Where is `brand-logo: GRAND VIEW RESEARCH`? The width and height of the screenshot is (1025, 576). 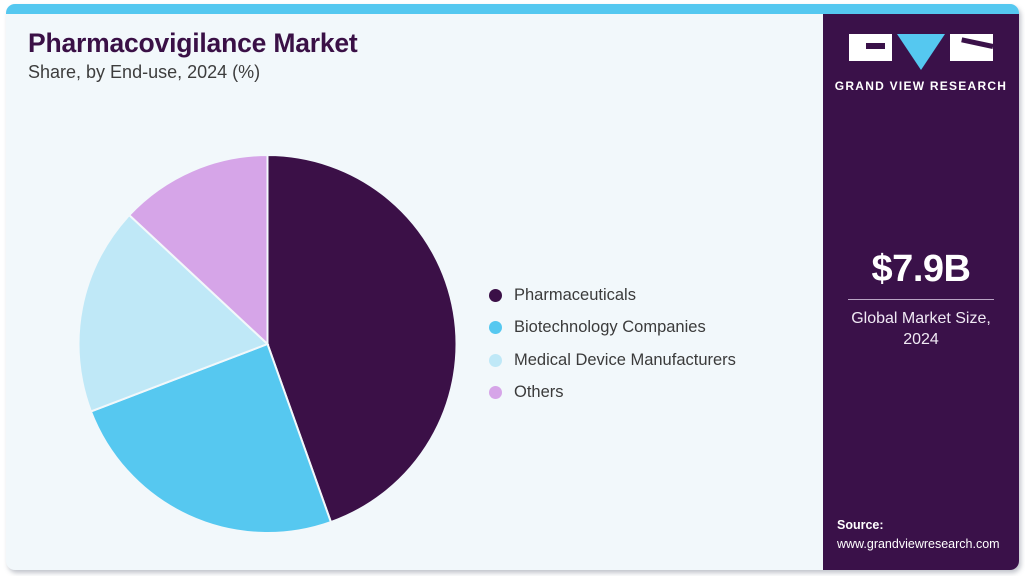
brand-logo: GRAND VIEW RESEARCH is located at coordinates (921, 63).